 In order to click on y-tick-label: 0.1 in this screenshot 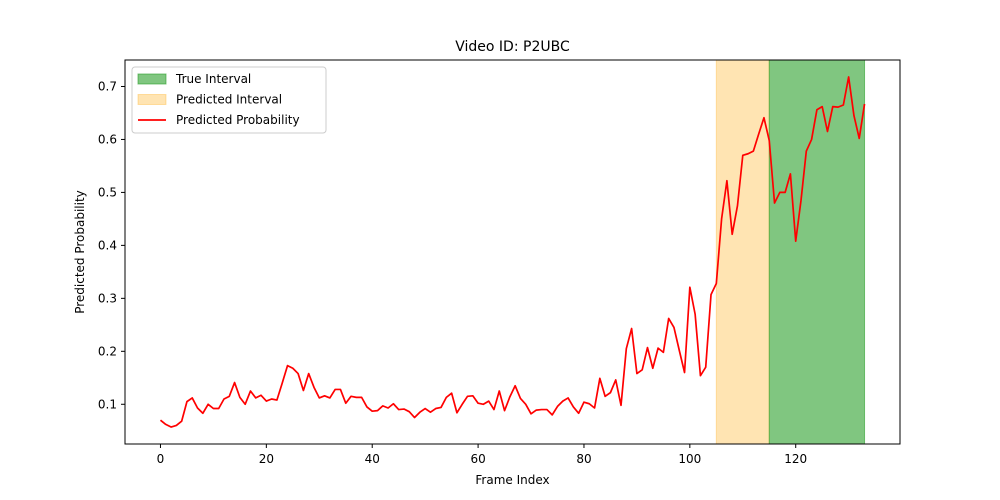, I will do `click(107, 404)`.